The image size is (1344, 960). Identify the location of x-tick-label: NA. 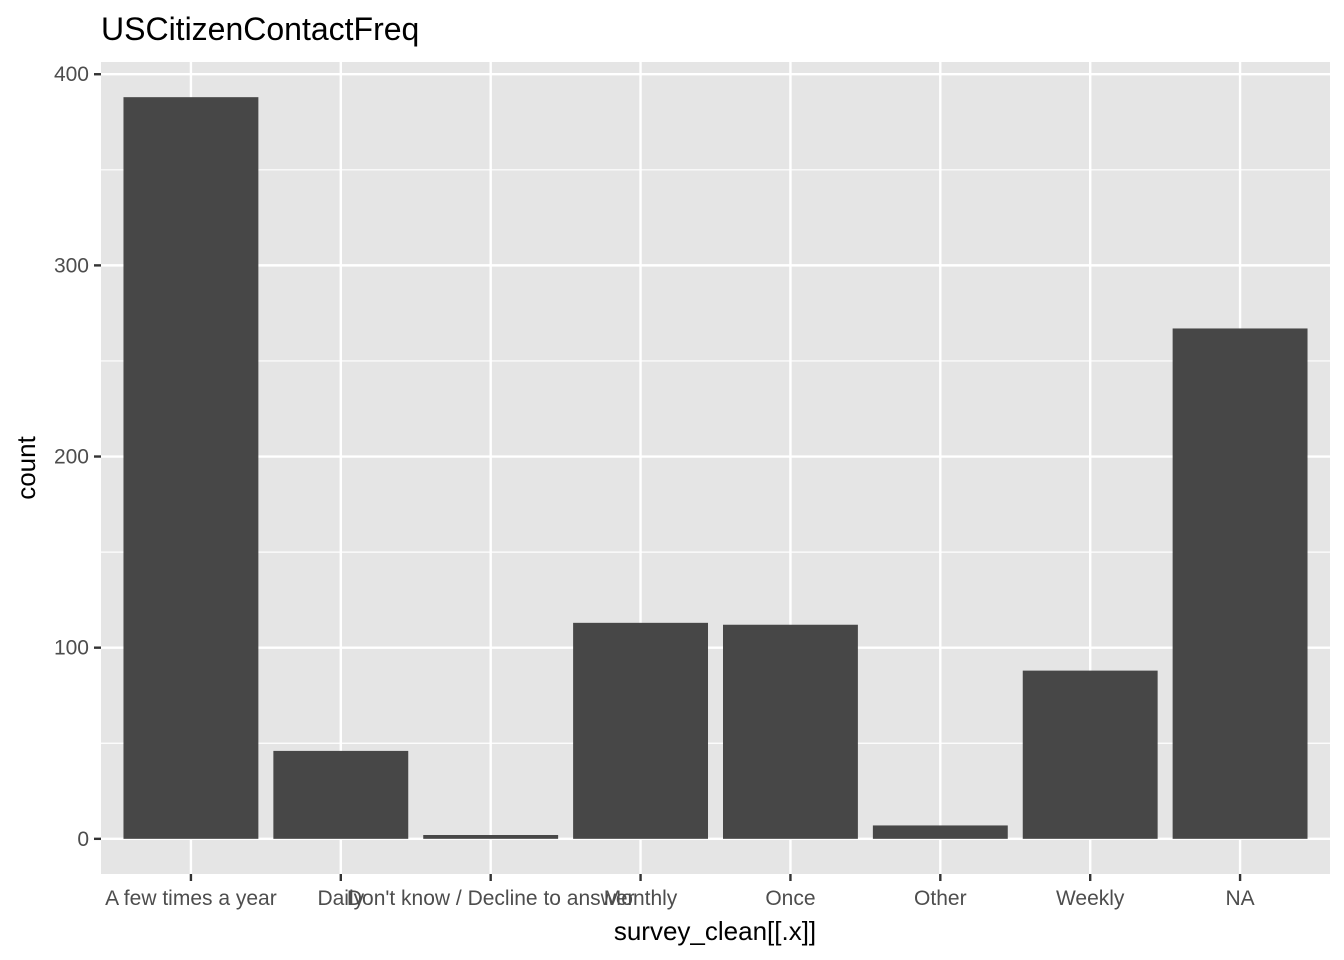
(1239, 898).